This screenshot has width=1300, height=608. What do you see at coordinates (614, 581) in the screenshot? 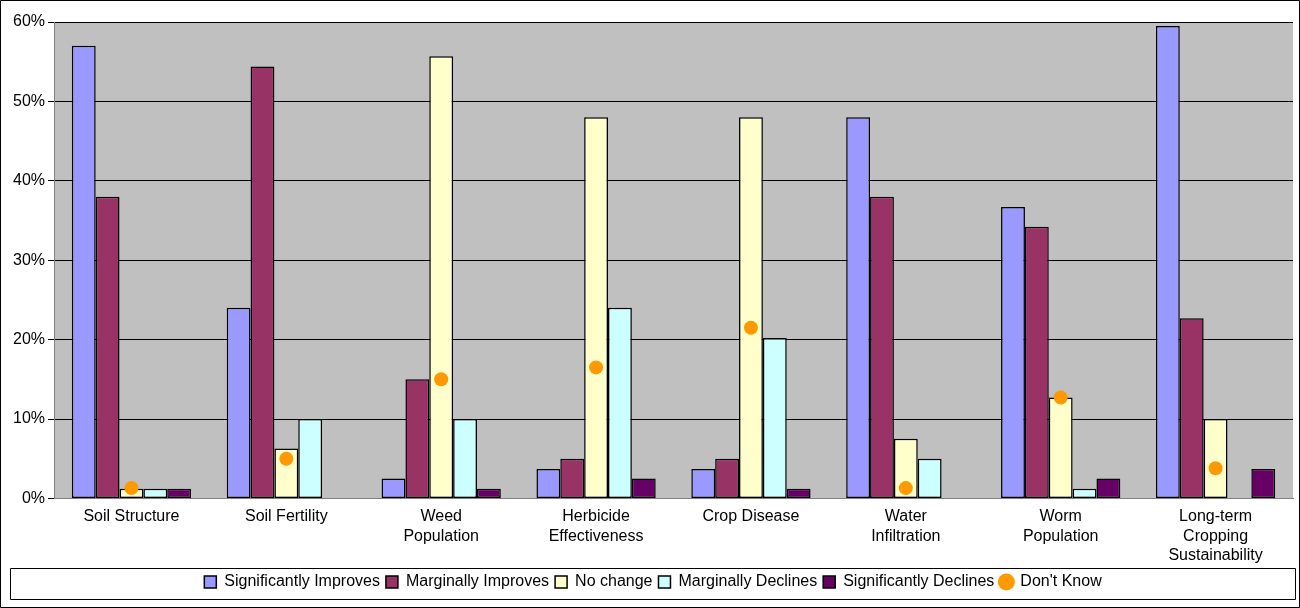
I see `legend-label: No change` at bounding box center [614, 581].